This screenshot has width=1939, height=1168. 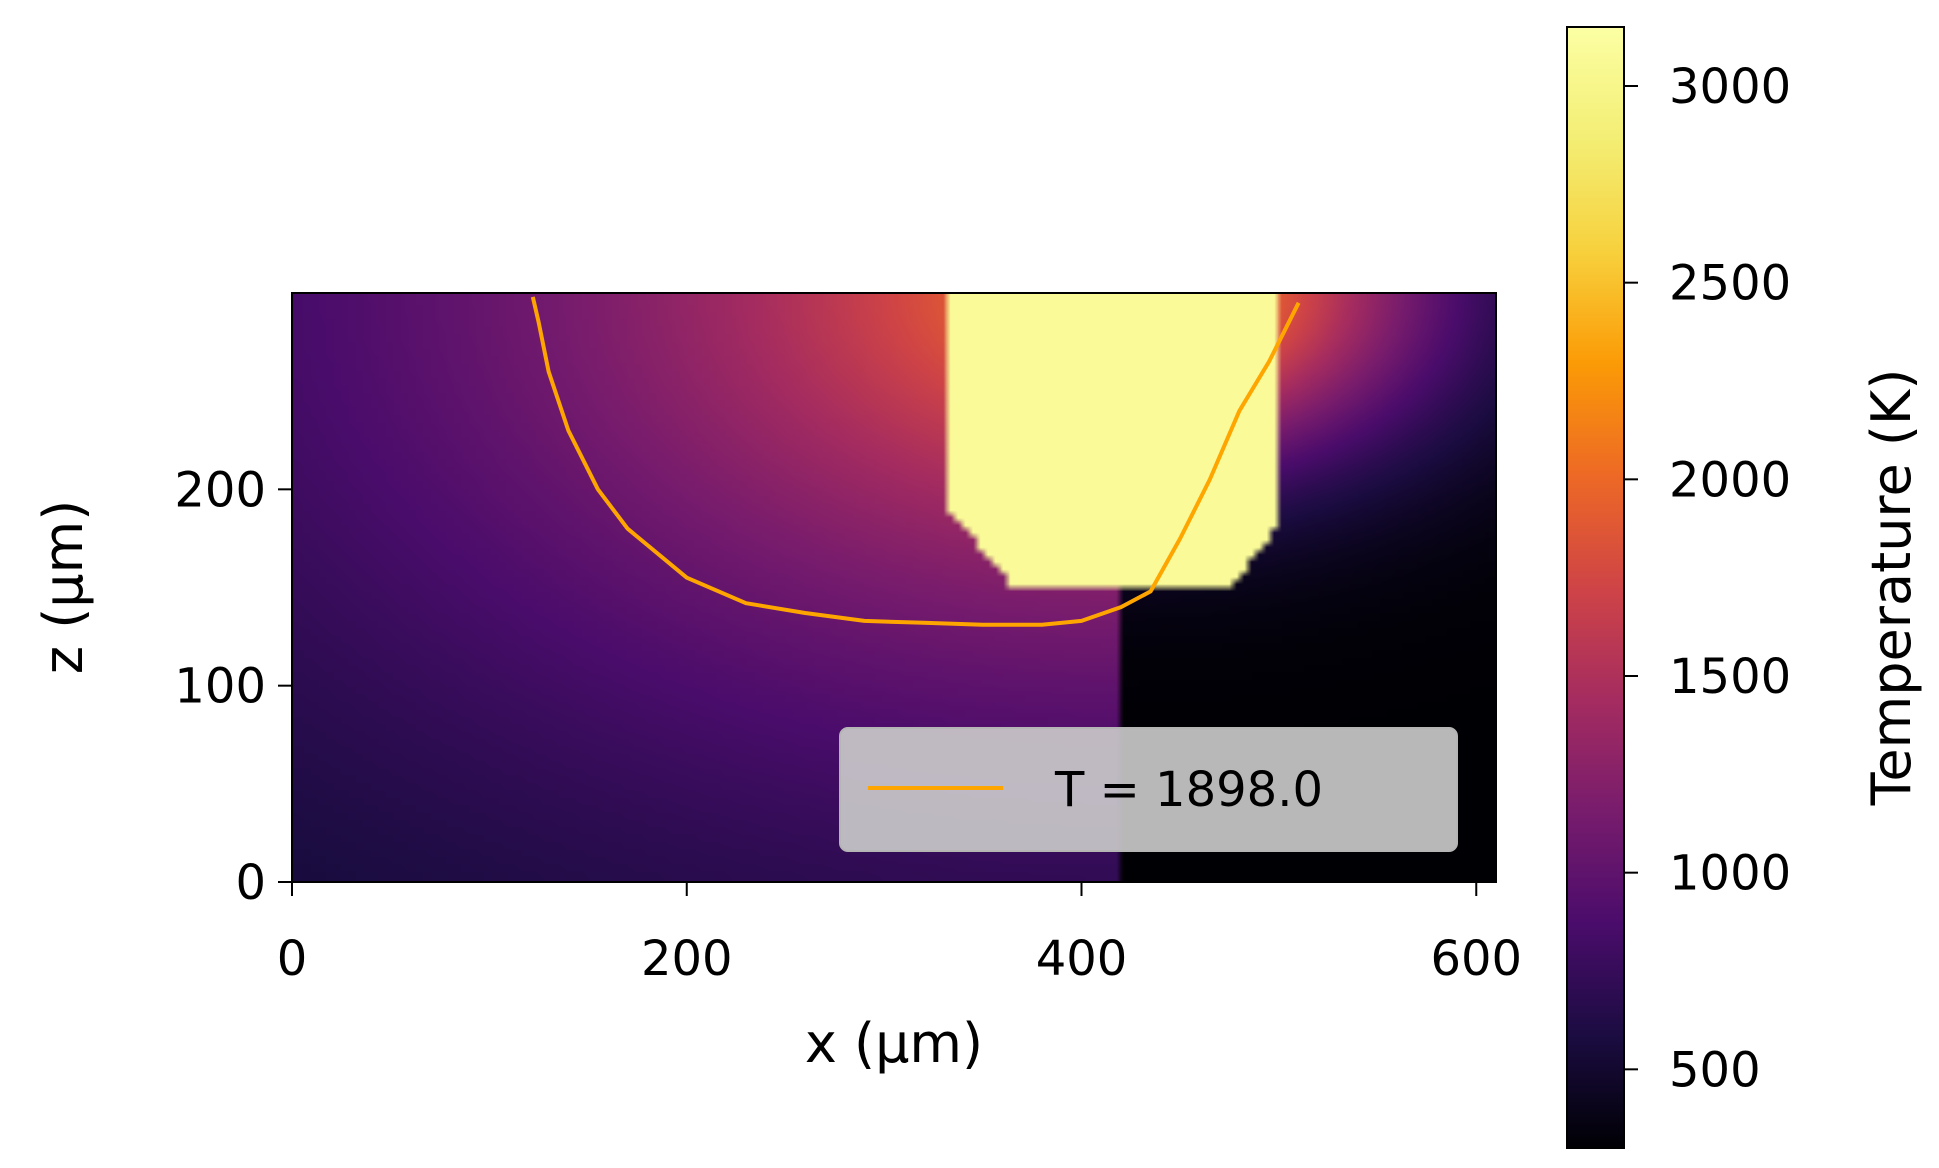 I want to click on y-axis-label: z (μm), so click(x=63, y=587).